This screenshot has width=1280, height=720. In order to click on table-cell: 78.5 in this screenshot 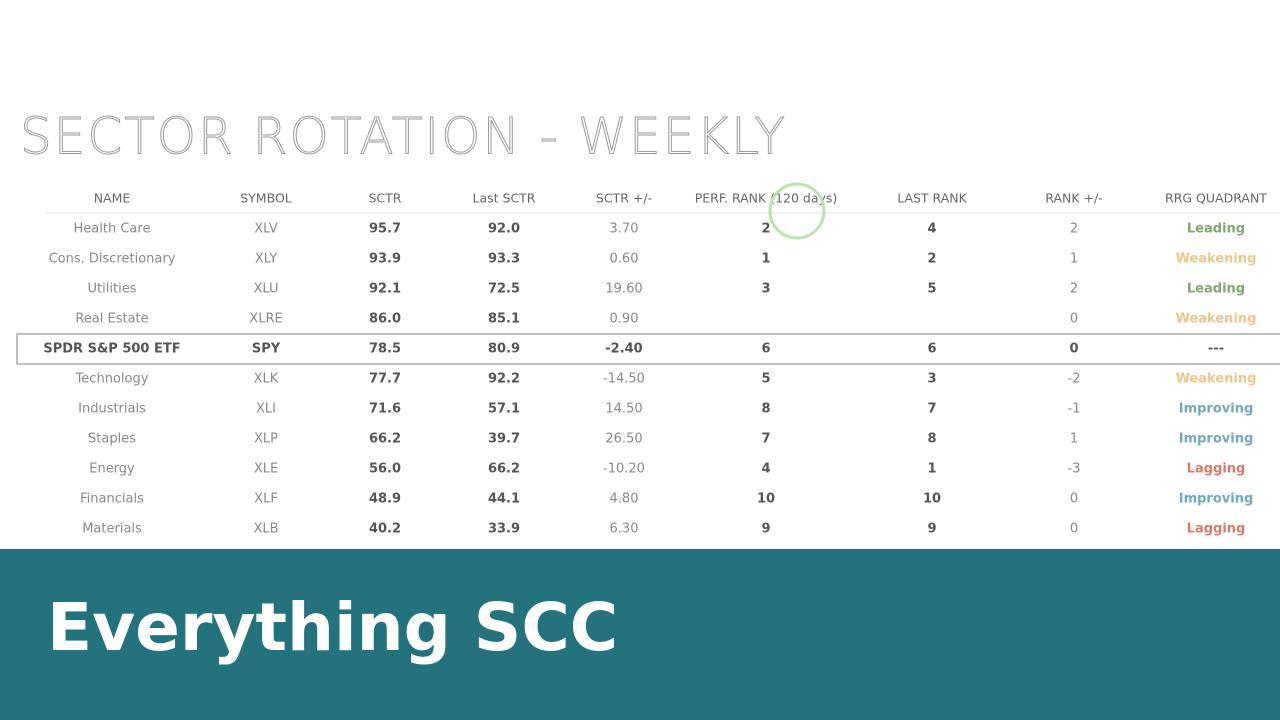, I will do `click(385, 349)`.